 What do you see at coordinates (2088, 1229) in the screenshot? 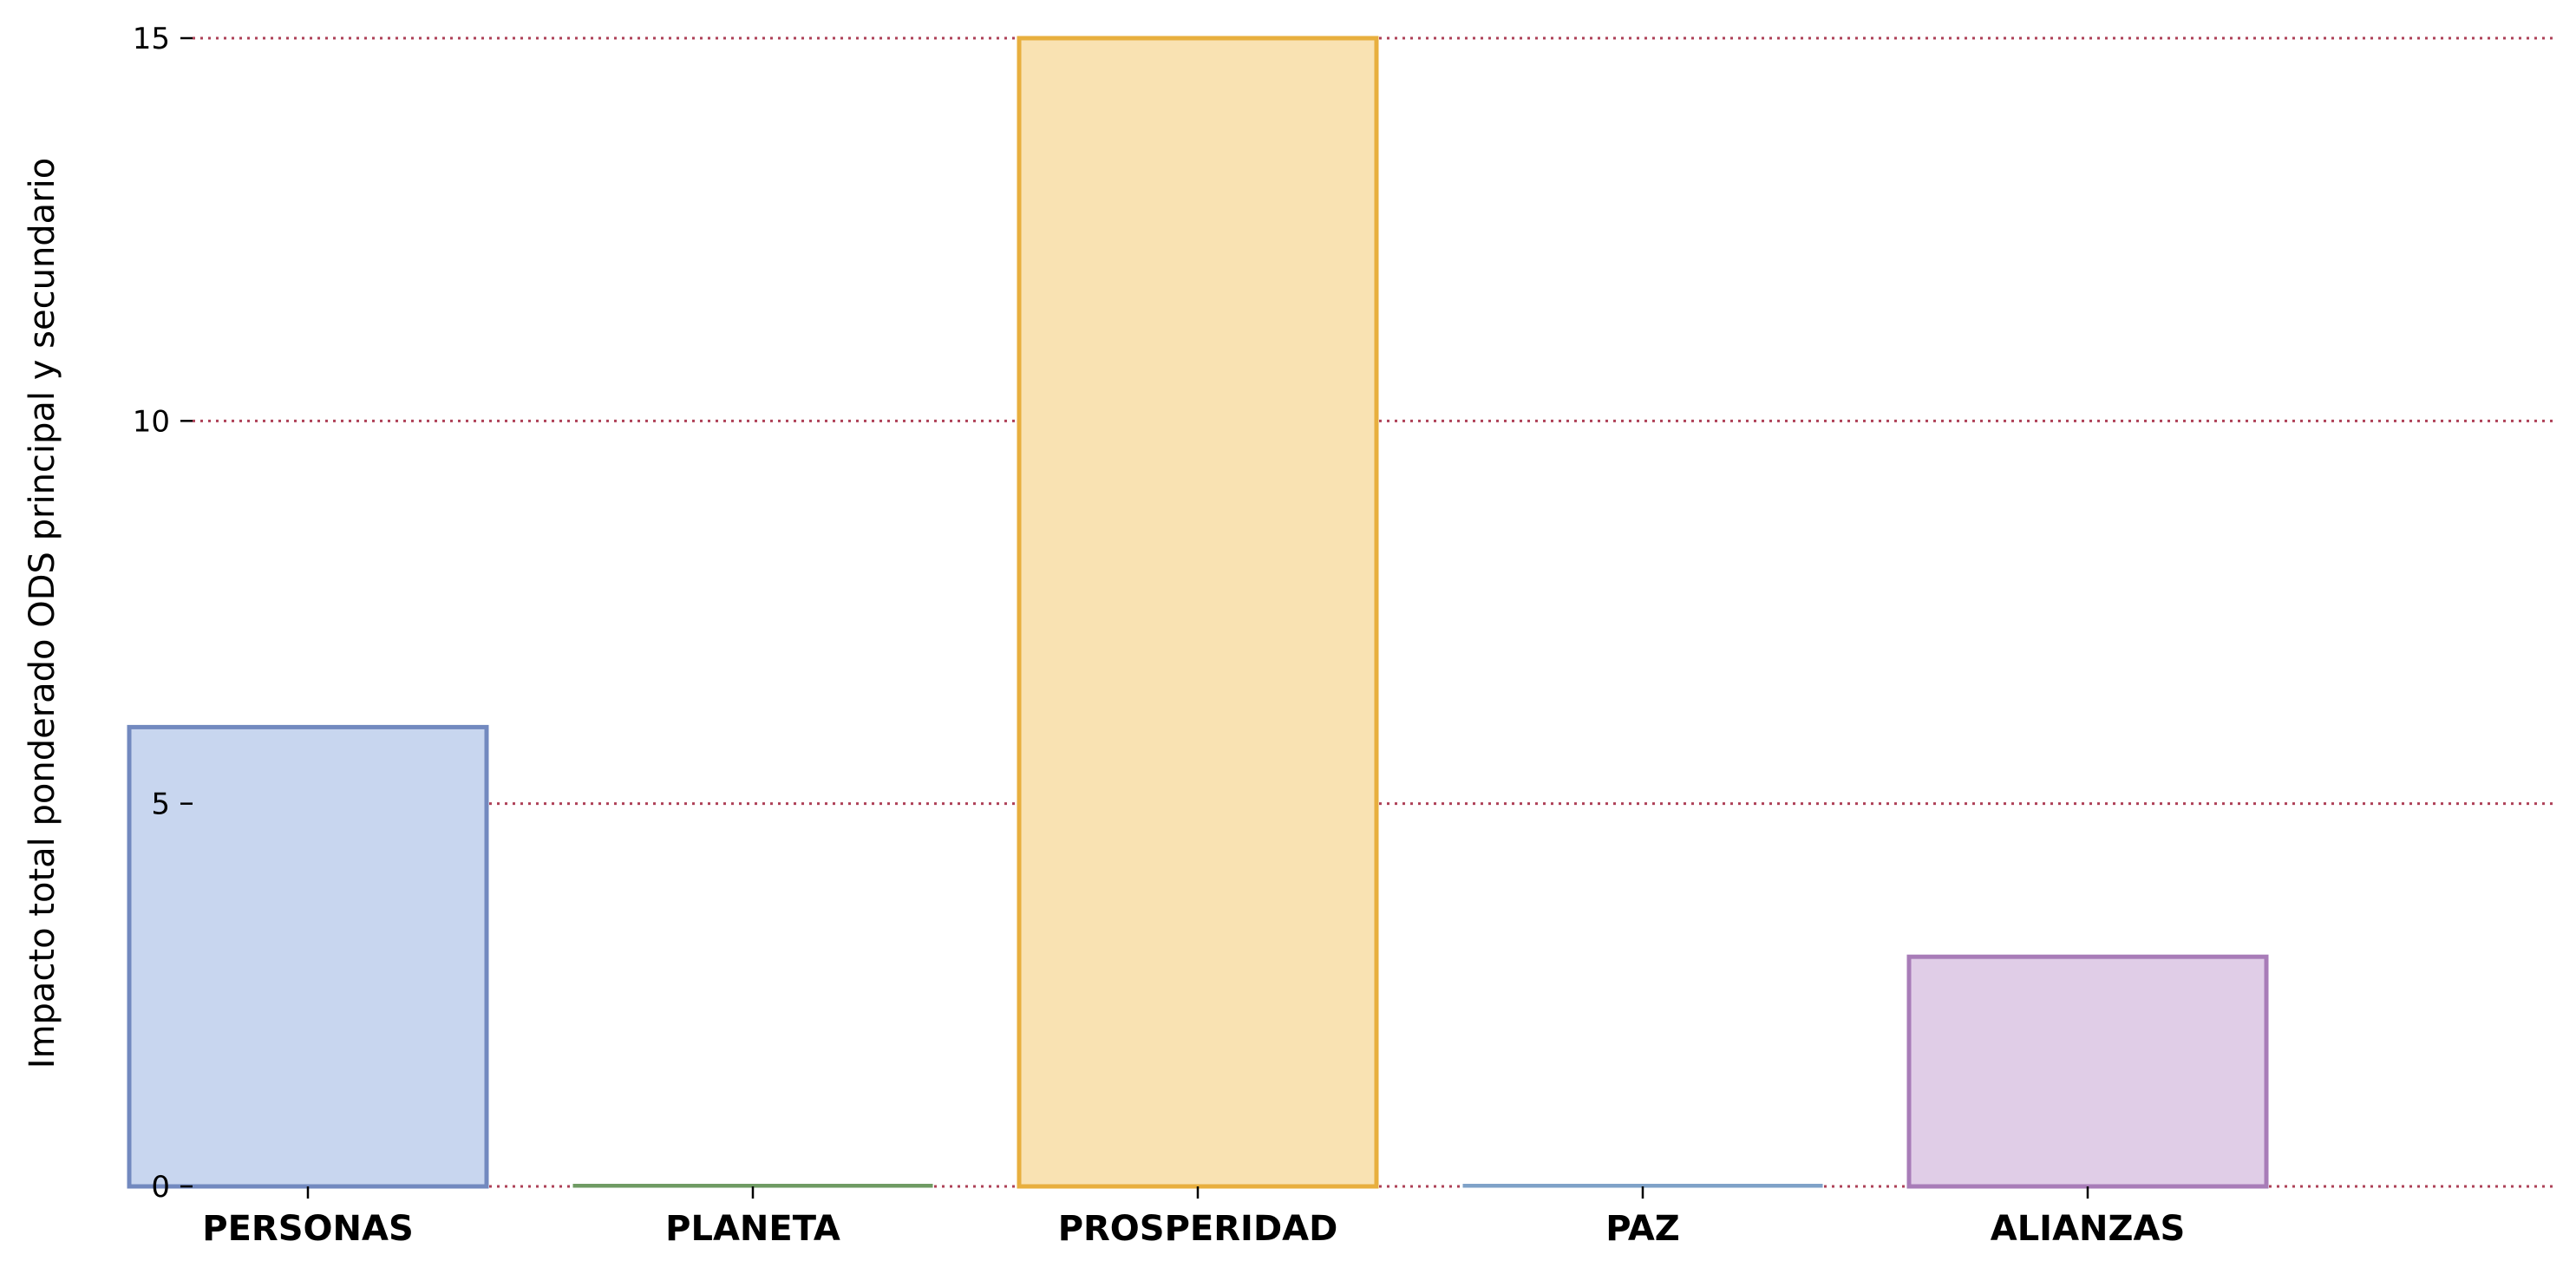
I see `x-tick-label: ALIANZAS` at bounding box center [2088, 1229].